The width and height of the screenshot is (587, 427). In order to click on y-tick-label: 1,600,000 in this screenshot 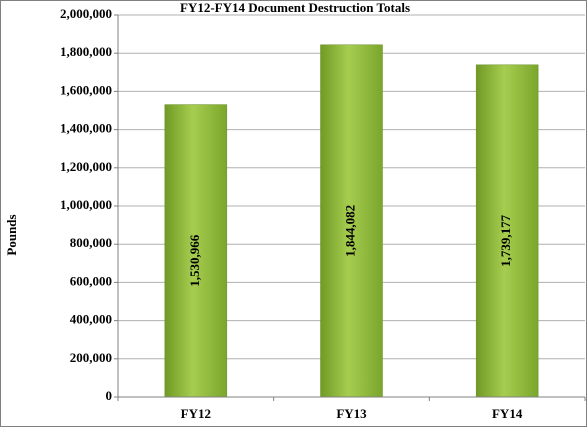, I will do `click(86, 89)`.